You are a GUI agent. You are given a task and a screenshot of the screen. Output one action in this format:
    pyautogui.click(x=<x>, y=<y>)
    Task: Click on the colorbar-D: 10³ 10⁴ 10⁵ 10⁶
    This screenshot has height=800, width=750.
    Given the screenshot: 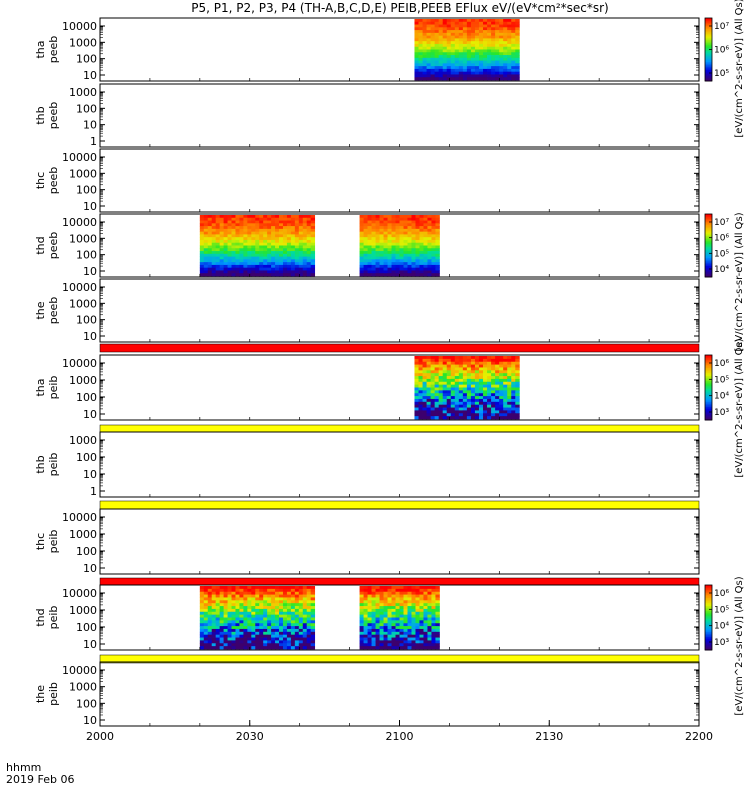 What is the action you would take?
    pyautogui.click(x=716, y=617)
    